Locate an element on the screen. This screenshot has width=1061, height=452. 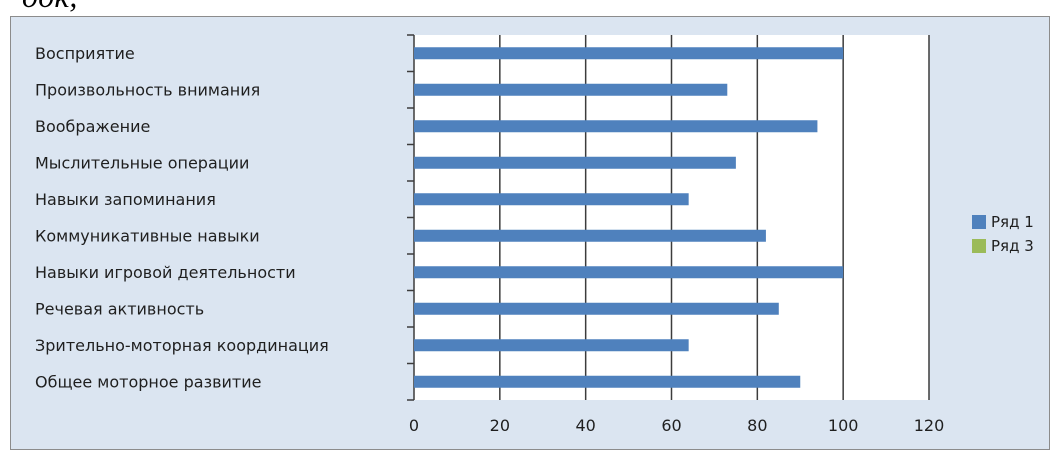
x-tick-label: 40 is located at coordinates (585, 425).